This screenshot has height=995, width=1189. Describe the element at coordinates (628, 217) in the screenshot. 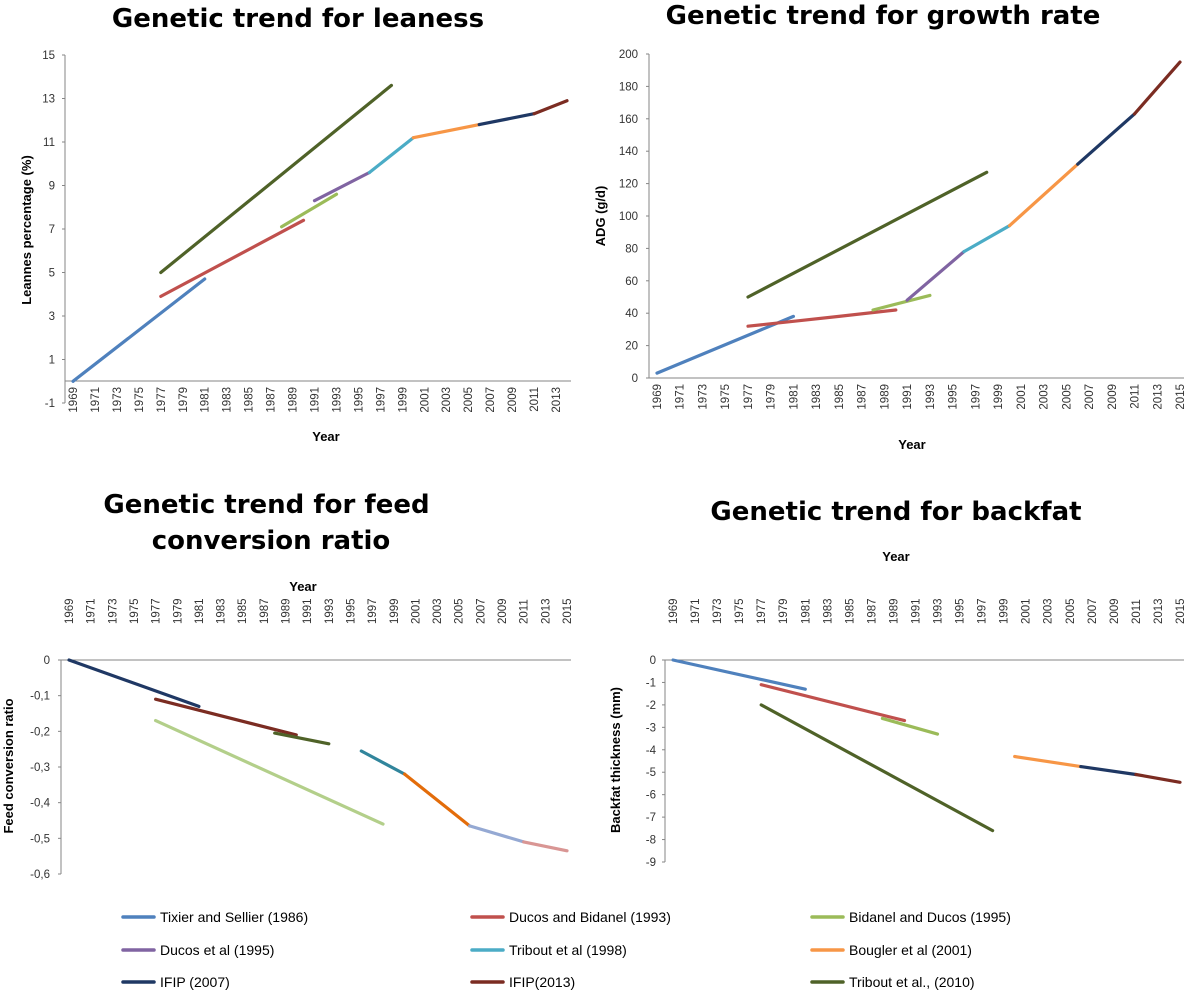

I see `y-tick-label: 100` at that location.